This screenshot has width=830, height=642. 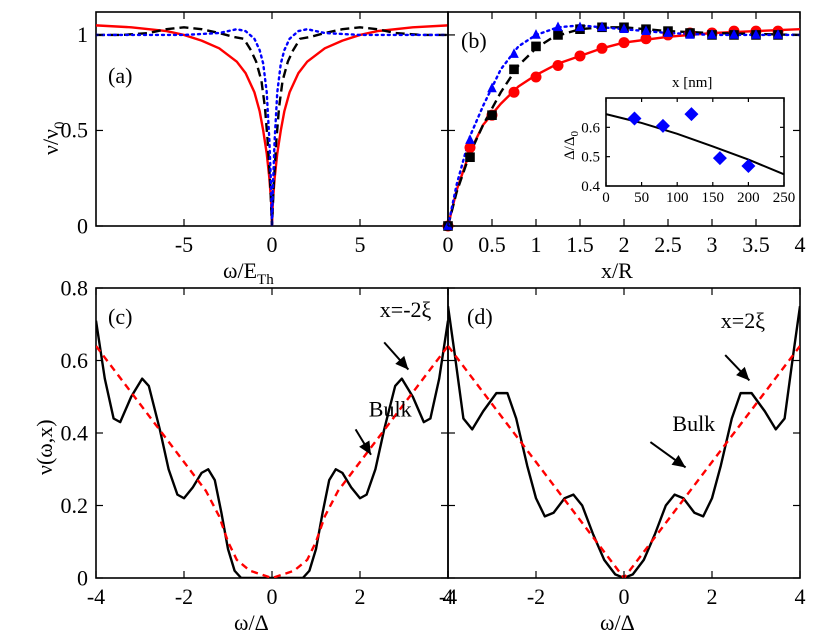 I want to click on panel-a-xtick-label: 0, so click(x=272, y=244).